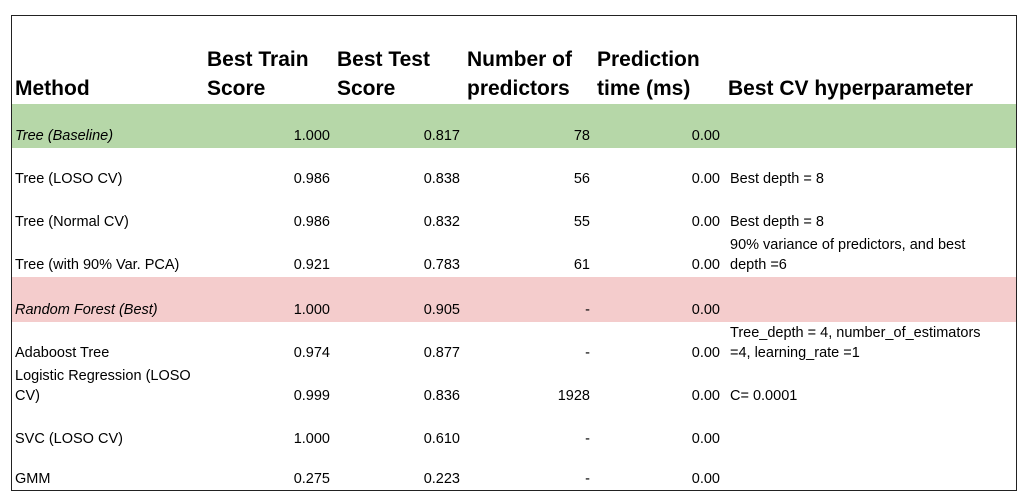  I want to click on test-score-cell: 0.610, so click(441, 439).